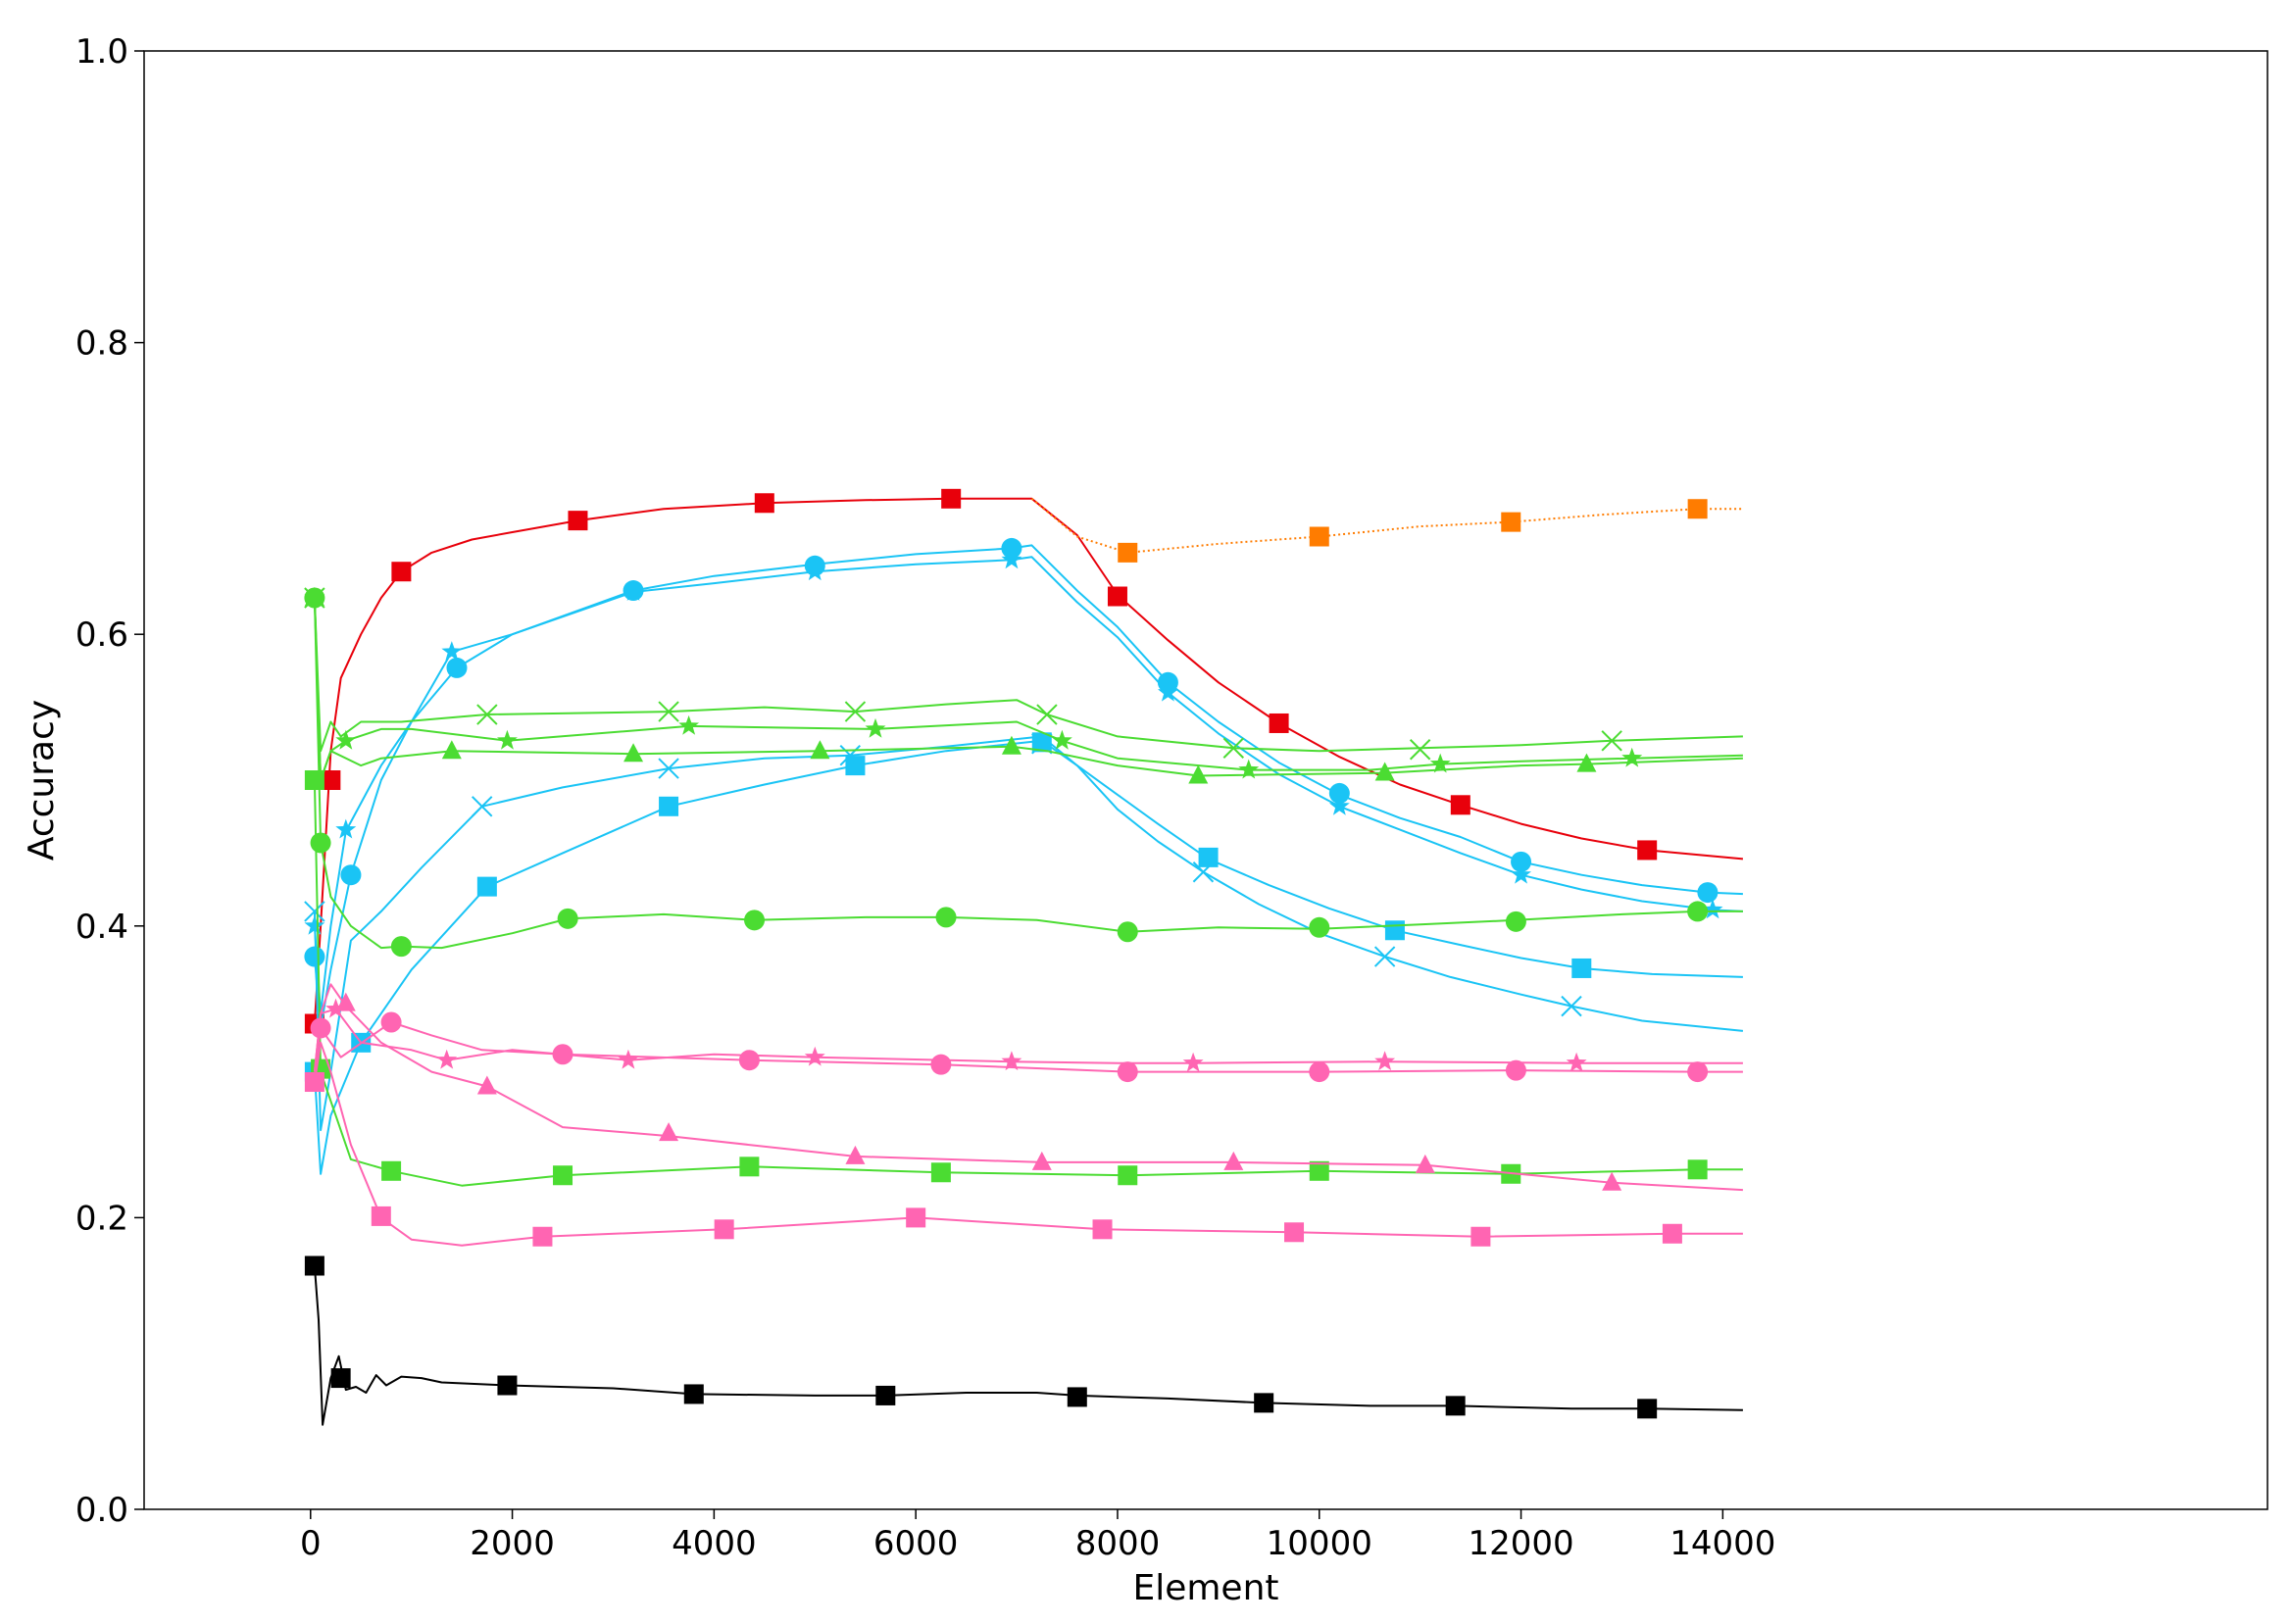 The image size is (2292, 1624). I want to click on x-tick-label: 0, so click(311, 1543).